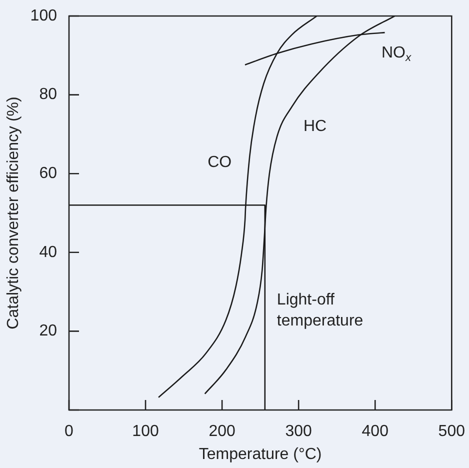 This screenshot has height=468, width=469. What do you see at coordinates (69, 431) in the screenshot?
I see `x-tick-label: 0` at bounding box center [69, 431].